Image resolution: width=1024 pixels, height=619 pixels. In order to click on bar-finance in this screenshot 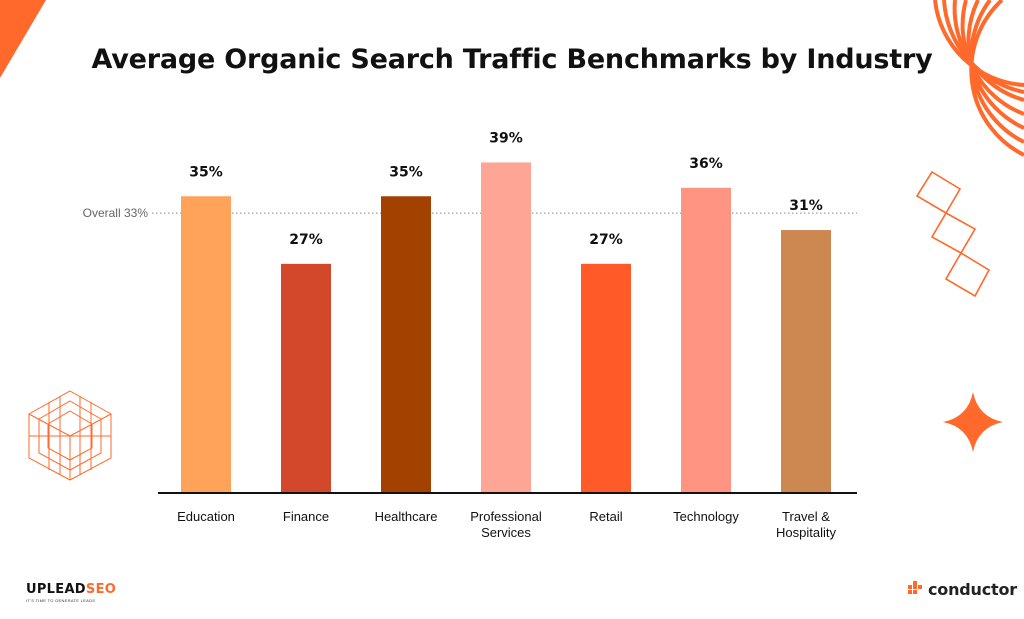, I will do `click(306, 377)`.